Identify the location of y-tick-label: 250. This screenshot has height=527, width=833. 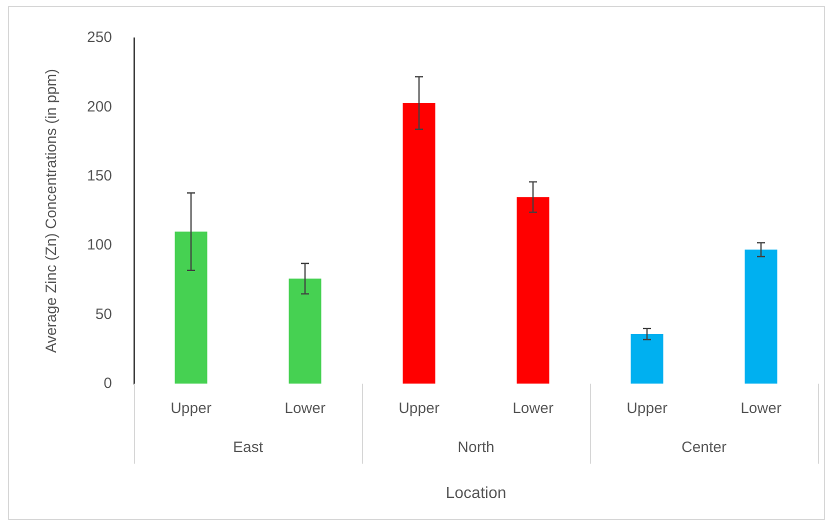
(99, 37).